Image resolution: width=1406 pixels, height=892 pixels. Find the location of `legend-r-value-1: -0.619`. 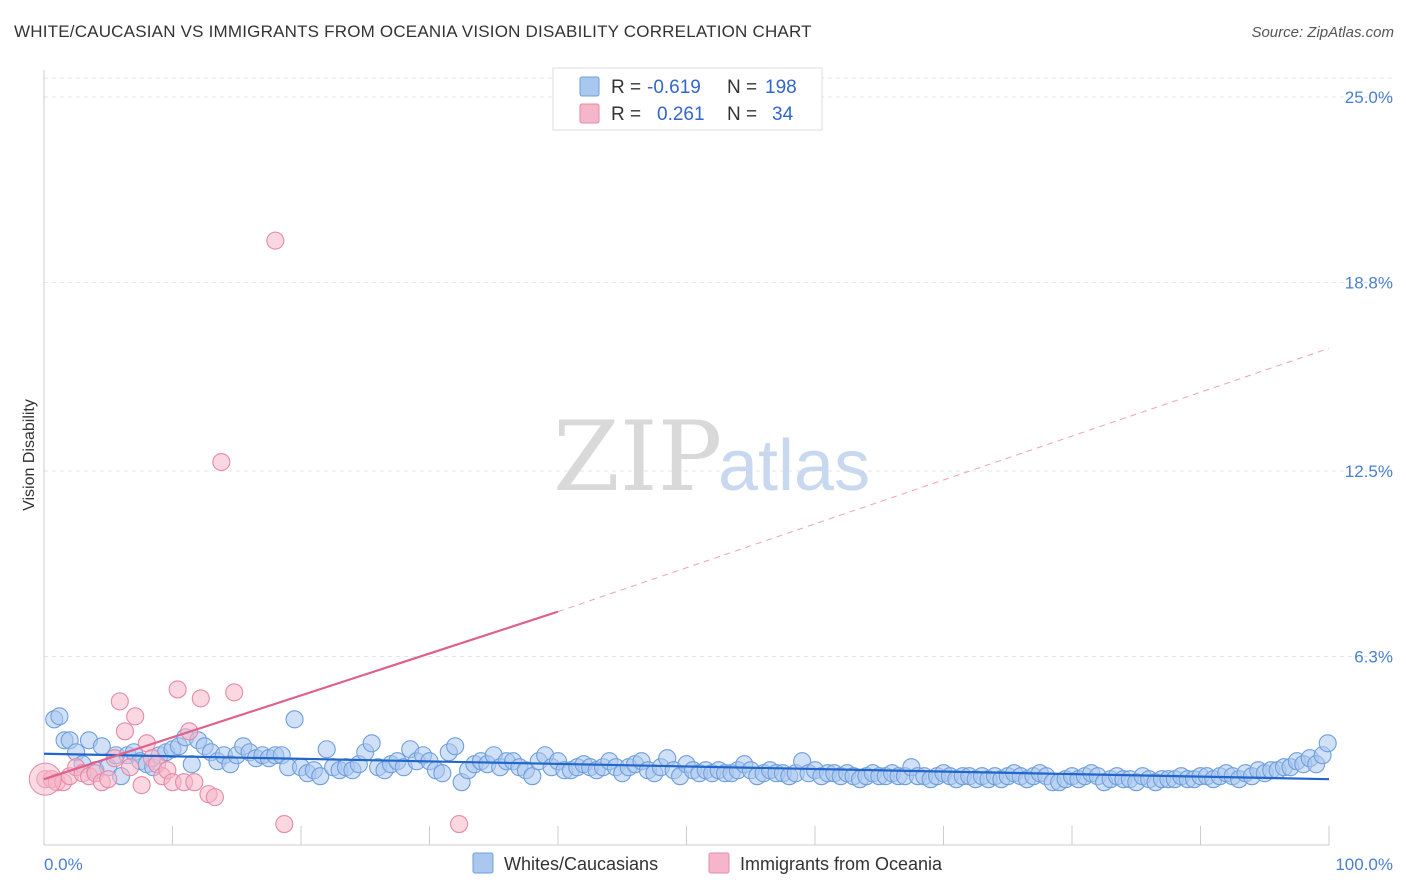

legend-r-value-1: -0.619 is located at coordinates (674, 87).